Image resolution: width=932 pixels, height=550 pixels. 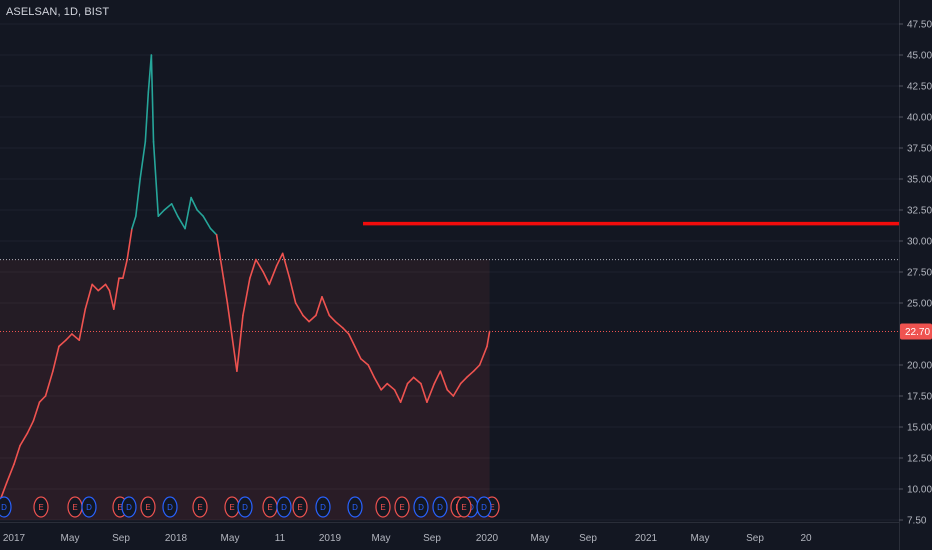 What do you see at coordinates (919, 428) in the screenshot?
I see `y-tick-label: 15.00` at bounding box center [919, 428].